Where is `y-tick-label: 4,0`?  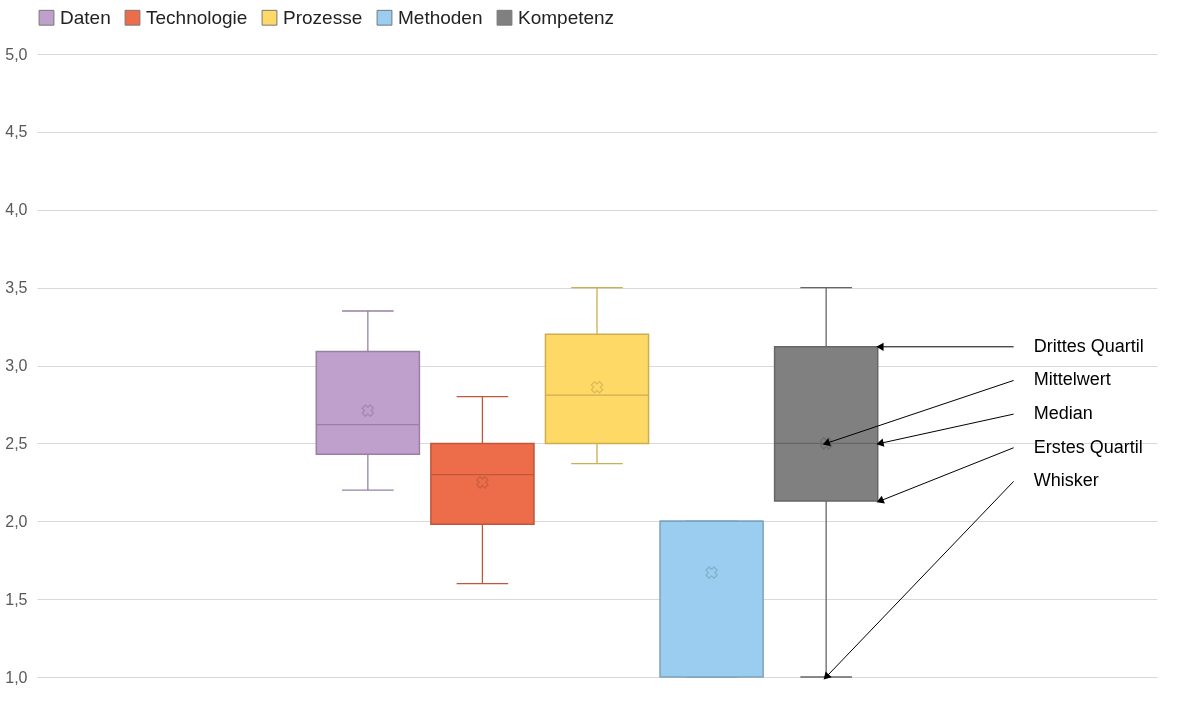 y-tick-label: 4,0 is located at coordinates (16, 210).